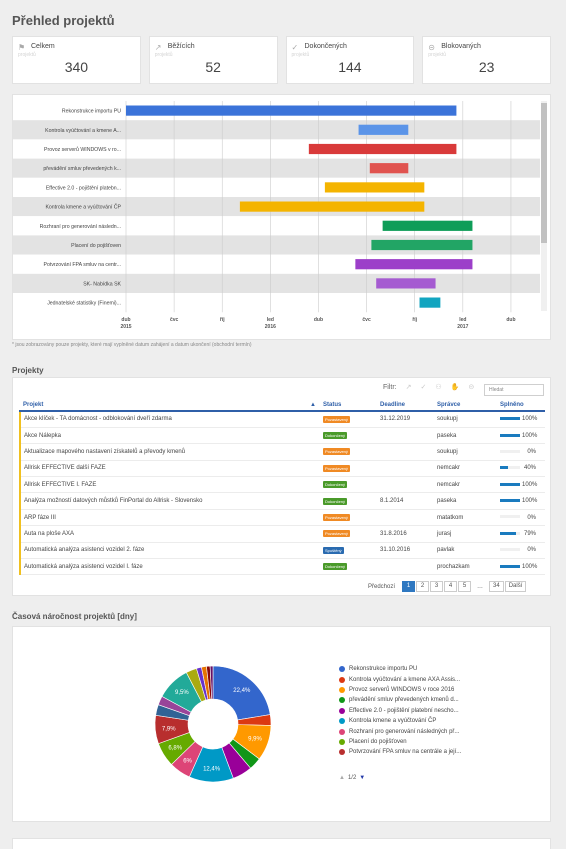 This screenshot has width=566, height=849. I want to click on pagination: Předchozí 1 2 3 4 5… 34 Další, so click(447, 586).